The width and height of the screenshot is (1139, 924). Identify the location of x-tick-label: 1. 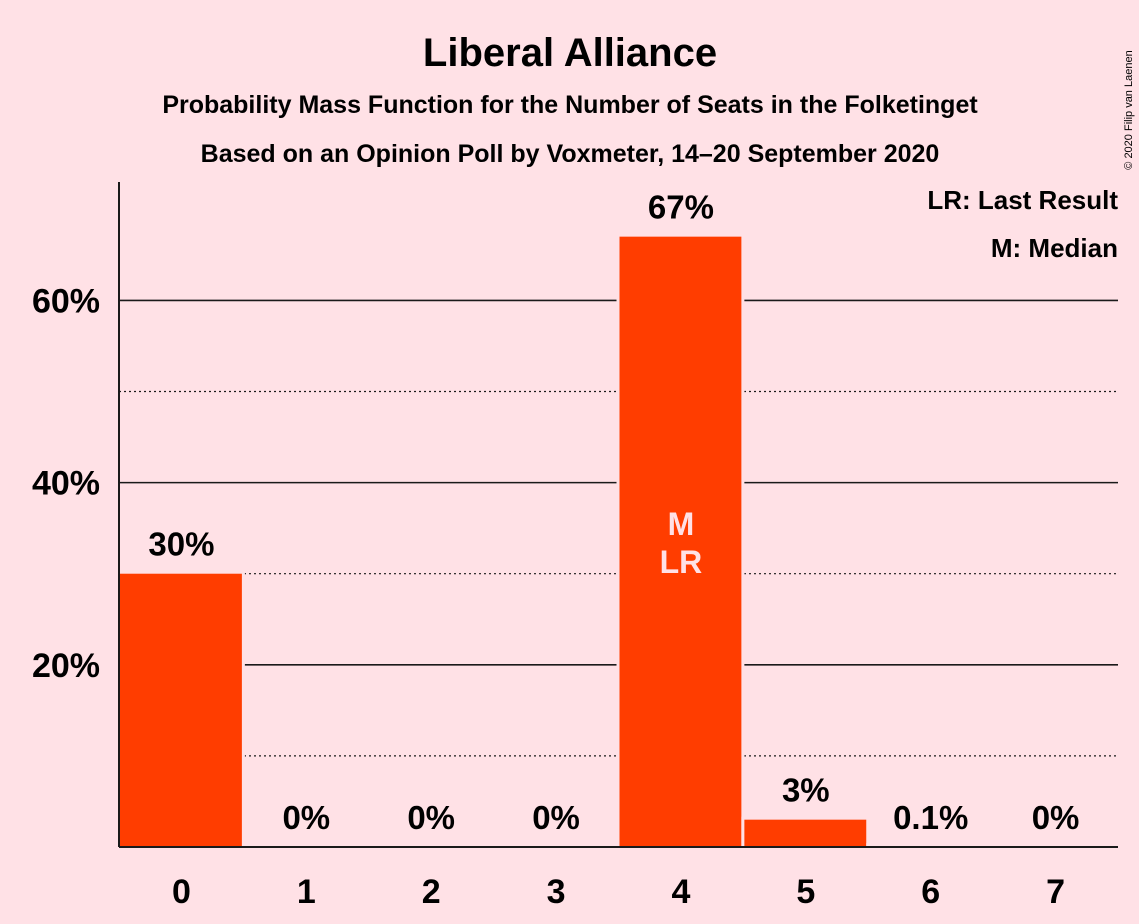
(306, 892).